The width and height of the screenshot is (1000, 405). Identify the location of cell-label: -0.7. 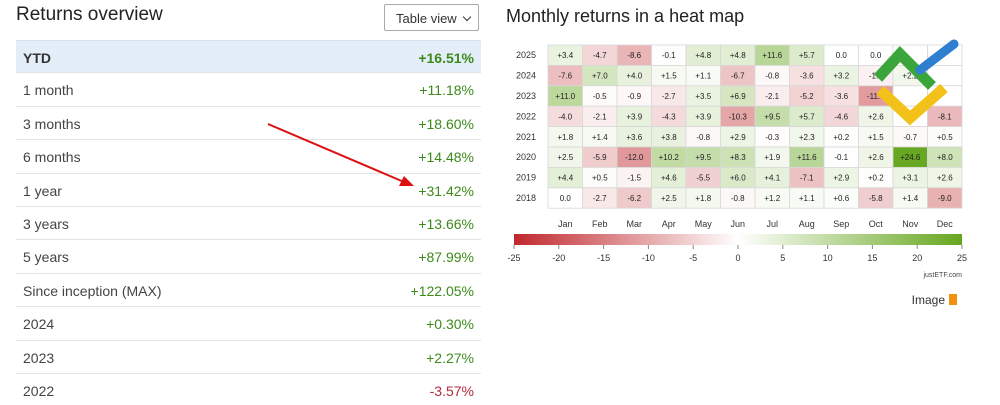
(910, 137).